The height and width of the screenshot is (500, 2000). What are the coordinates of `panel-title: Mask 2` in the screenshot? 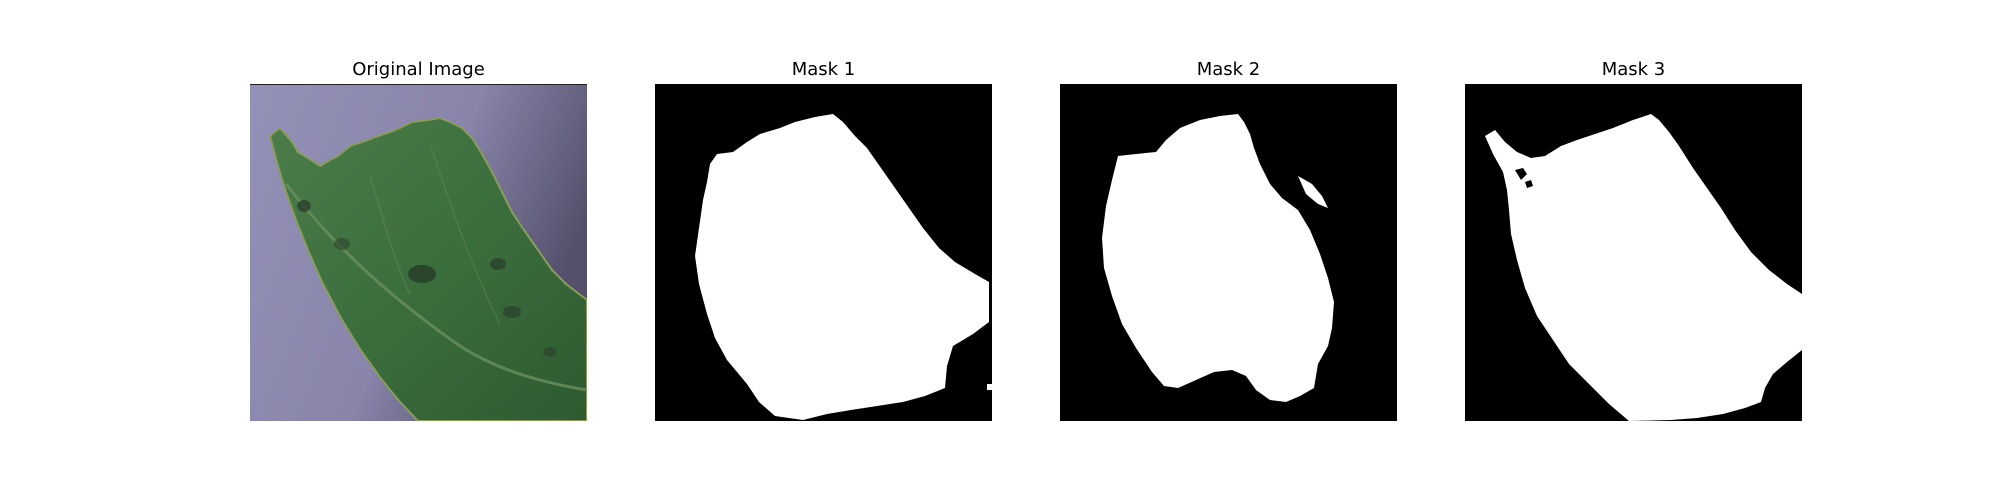 It's located at (1228, 69).